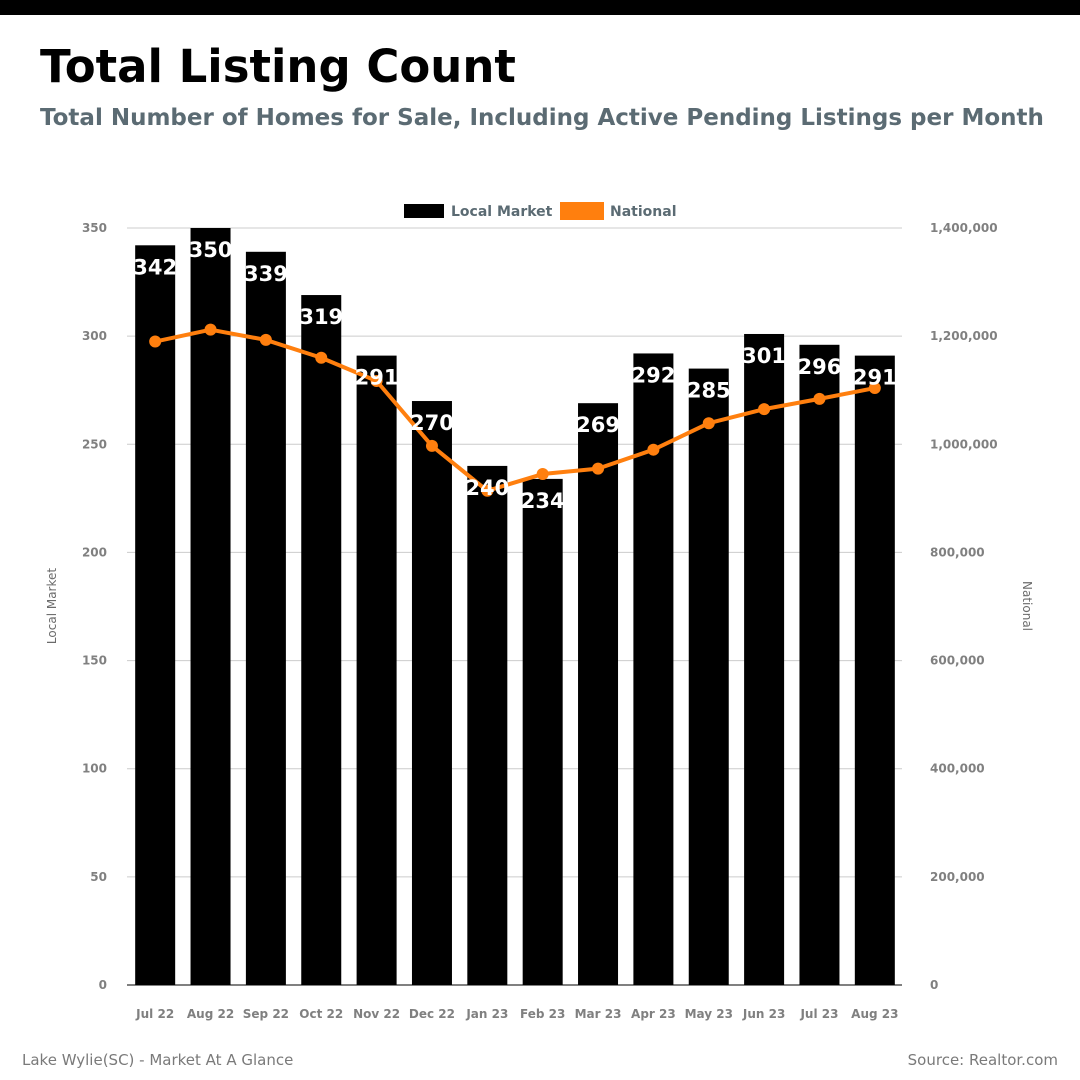 The image size is (1080, 1080). I want to click on y-right-tick-label: 600,000, so click(957, 661).